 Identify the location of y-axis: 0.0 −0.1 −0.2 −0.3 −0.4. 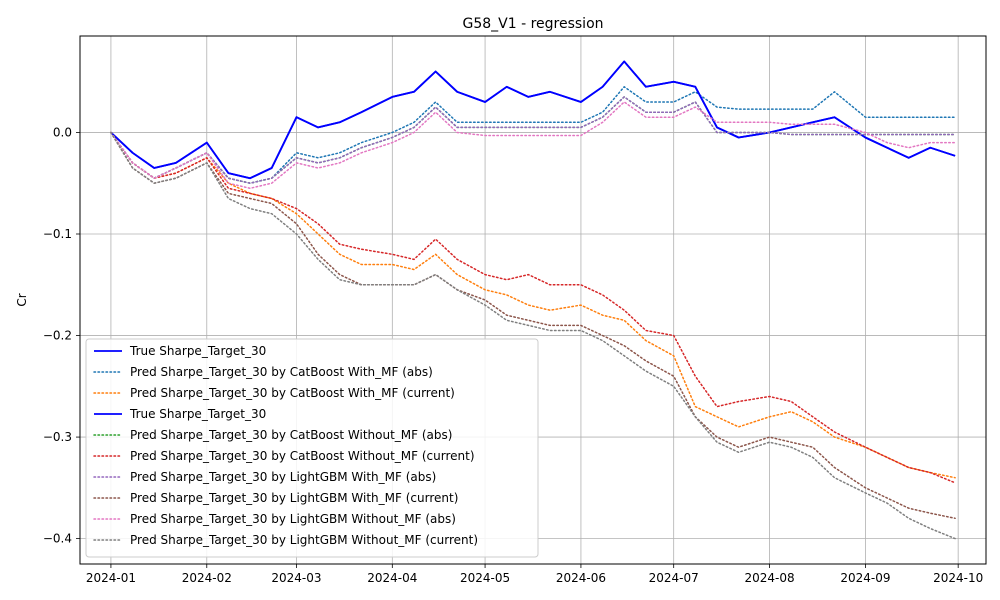
(61, 335).